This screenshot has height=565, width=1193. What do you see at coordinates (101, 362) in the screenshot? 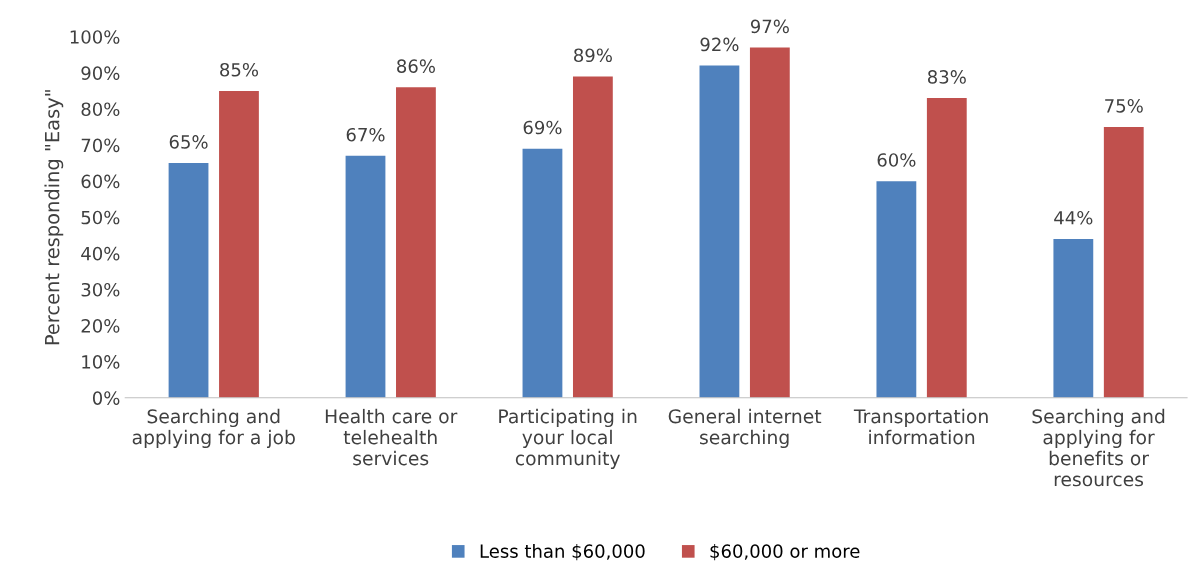
I see `y-tick-label: 10%` at bounding box center [101, 362].